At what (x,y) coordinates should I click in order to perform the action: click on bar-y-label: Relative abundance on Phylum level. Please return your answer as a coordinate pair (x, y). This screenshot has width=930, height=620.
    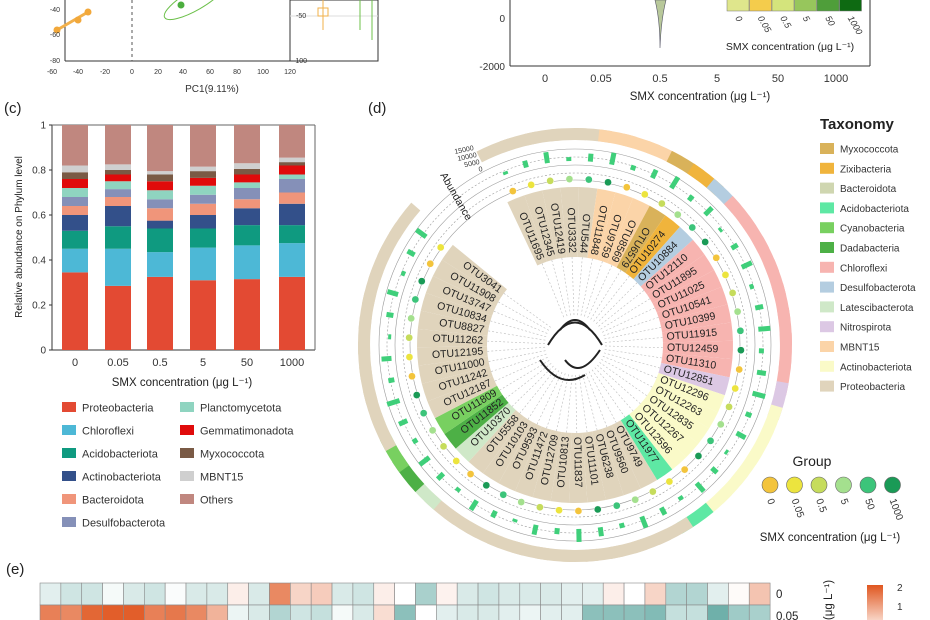
    Looking at the image, I should click on (19, 237).